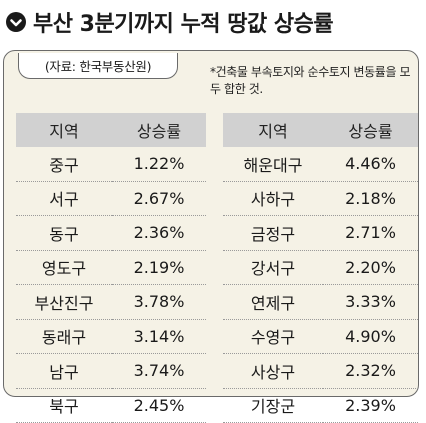  I want to click on region-name: 사상구, so click(273, 371).